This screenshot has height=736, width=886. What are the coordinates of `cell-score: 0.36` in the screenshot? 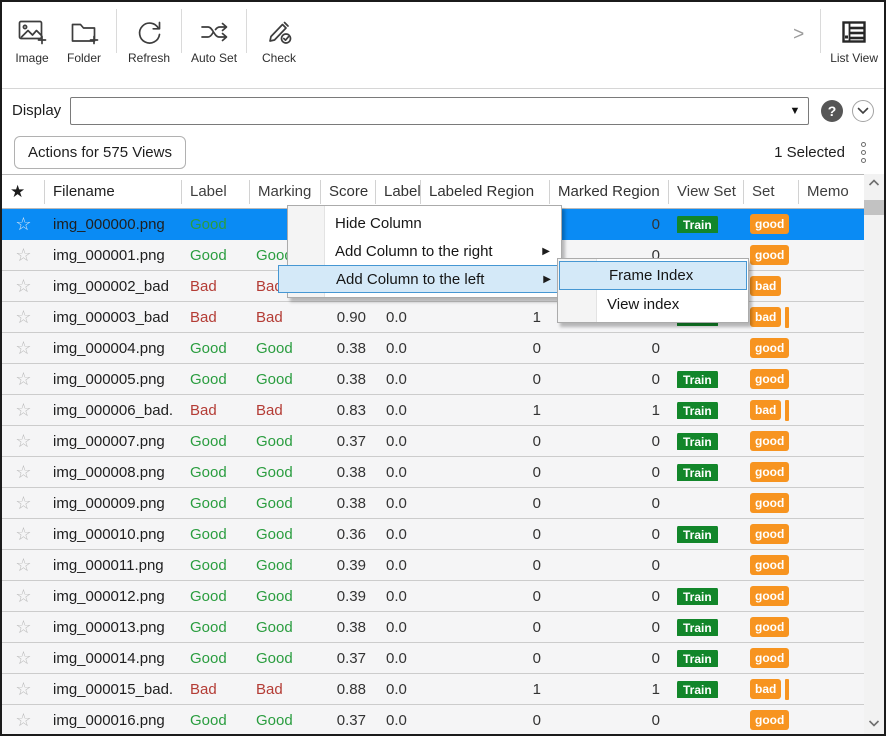 It's located at (351, 534).